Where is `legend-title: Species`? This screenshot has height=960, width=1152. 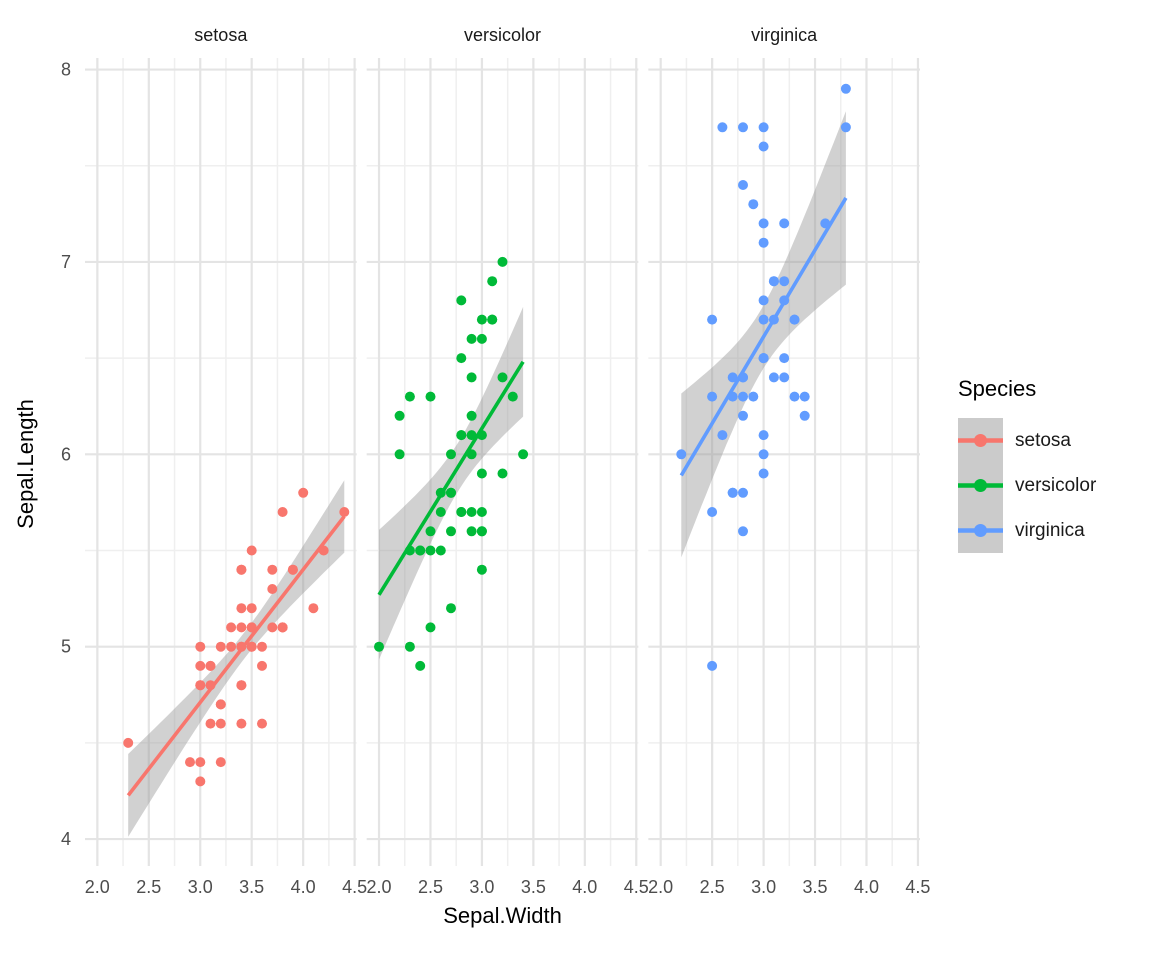
legend-title: Species is located at coordinates (997, 388).